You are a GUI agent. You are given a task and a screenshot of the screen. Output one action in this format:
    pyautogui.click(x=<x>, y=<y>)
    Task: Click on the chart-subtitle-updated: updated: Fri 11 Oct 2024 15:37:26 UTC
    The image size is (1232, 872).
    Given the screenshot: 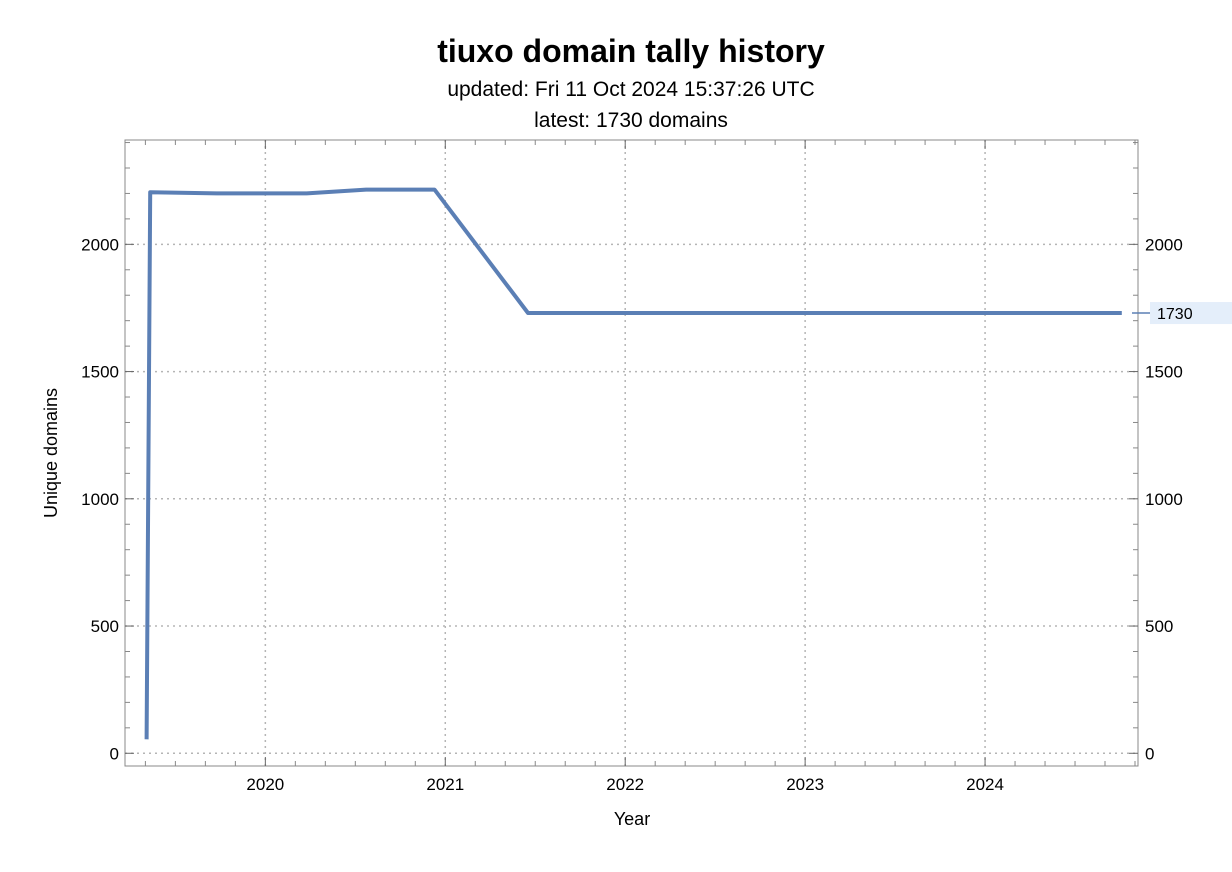 What is the action you would take?
    pyautogui.click(x=630, y=89)
    